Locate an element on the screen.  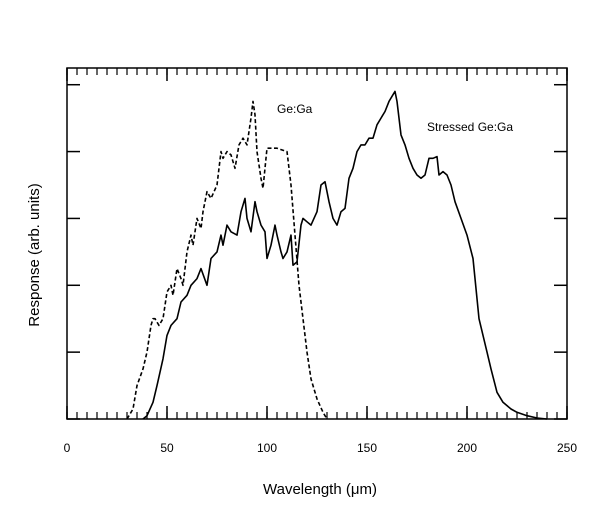
annotation: Ge:Ga is located at coordinates (295, 109).